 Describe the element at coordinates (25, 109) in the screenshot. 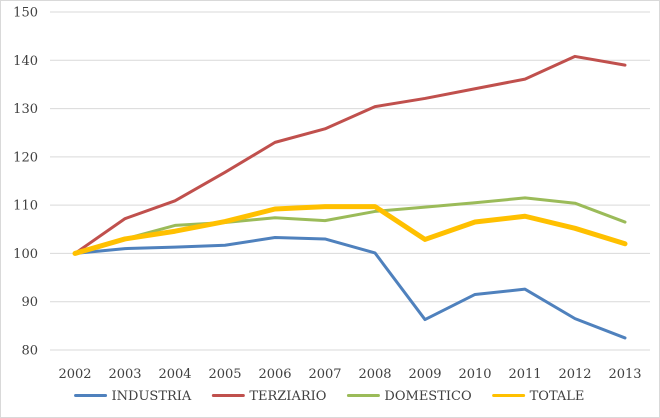

I see `y-tick-label-130: 130` at that location.